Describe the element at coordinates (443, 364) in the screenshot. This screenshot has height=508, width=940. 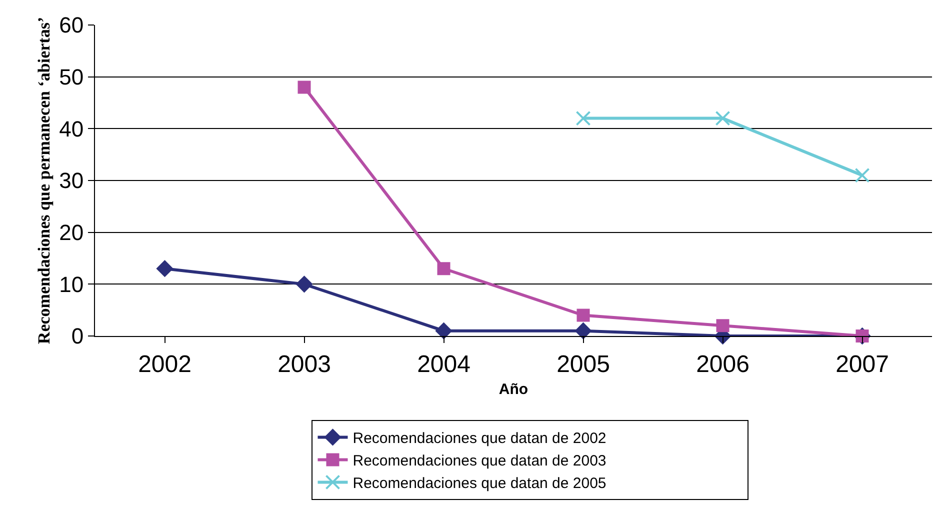
I see `x-tick-label: 2004` at that location.